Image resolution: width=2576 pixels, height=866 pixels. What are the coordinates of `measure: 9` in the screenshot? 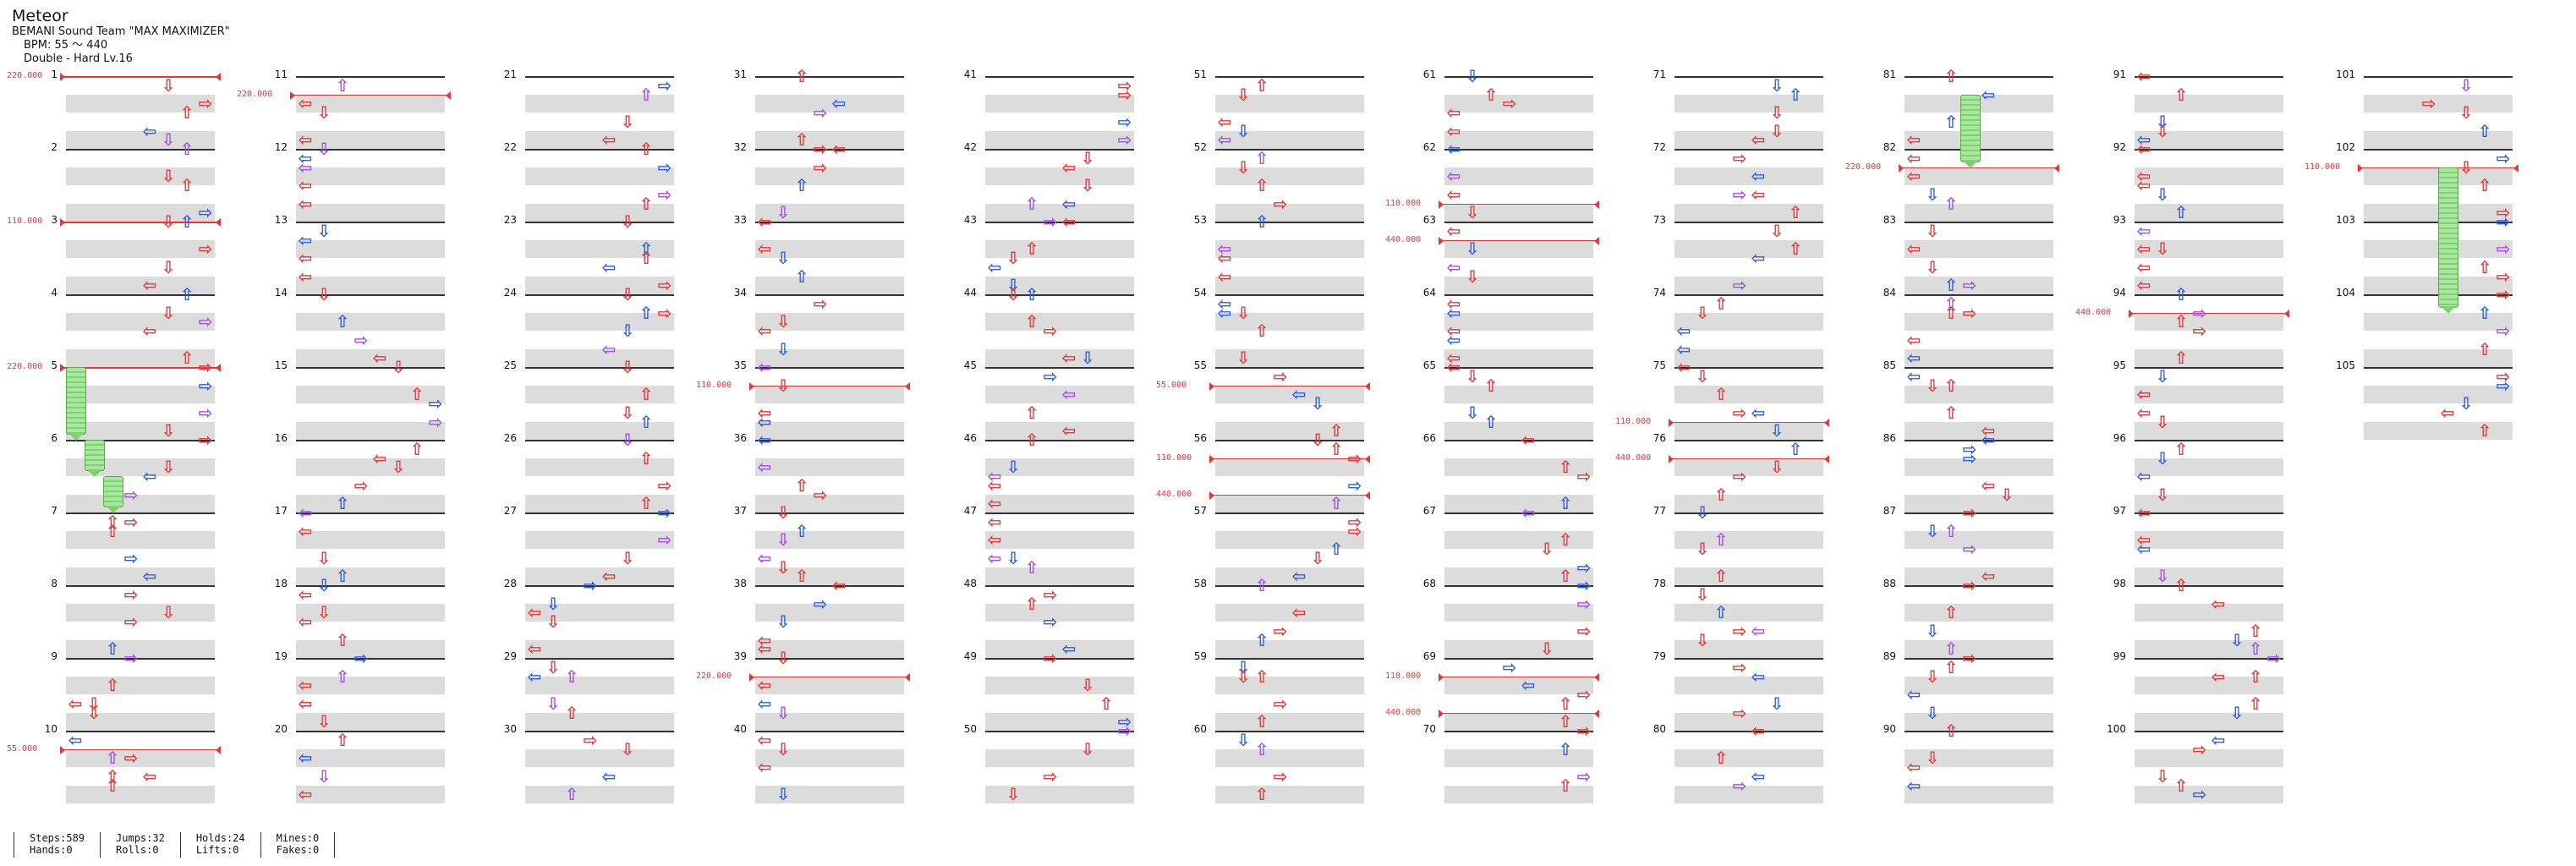 It's located at (133, 691).